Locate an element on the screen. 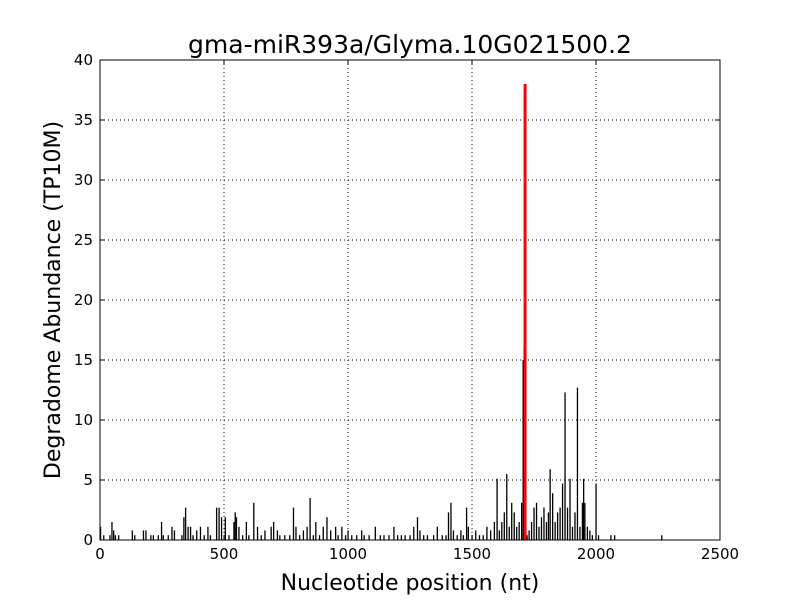 This screenshot has width=800, height=604. y-tick-label: 30 is located at coordinates (83, 180).